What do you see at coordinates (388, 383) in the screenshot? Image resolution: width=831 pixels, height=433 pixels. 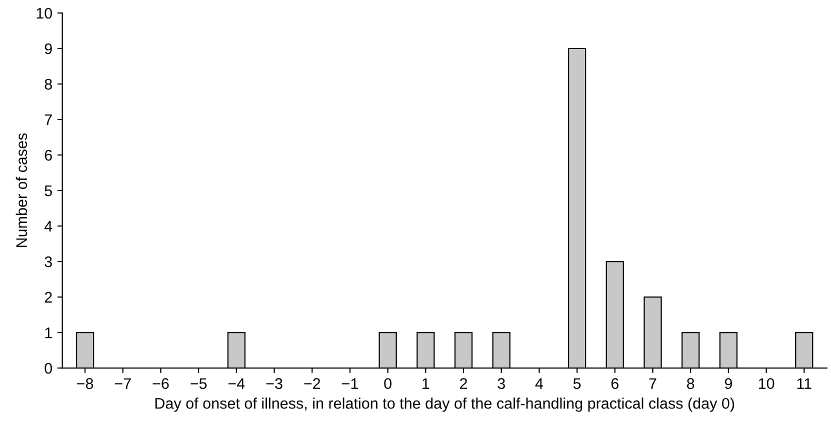 I see `x-tick-label: 0` at bounding box center [388, 383].